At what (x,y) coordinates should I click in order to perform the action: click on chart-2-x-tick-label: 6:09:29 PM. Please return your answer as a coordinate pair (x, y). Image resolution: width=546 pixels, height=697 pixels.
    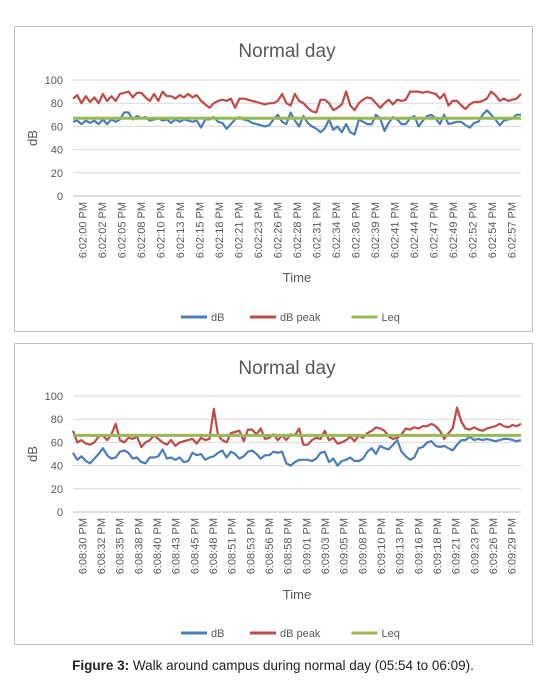
    Looking at the image, I should click on (513, 546).